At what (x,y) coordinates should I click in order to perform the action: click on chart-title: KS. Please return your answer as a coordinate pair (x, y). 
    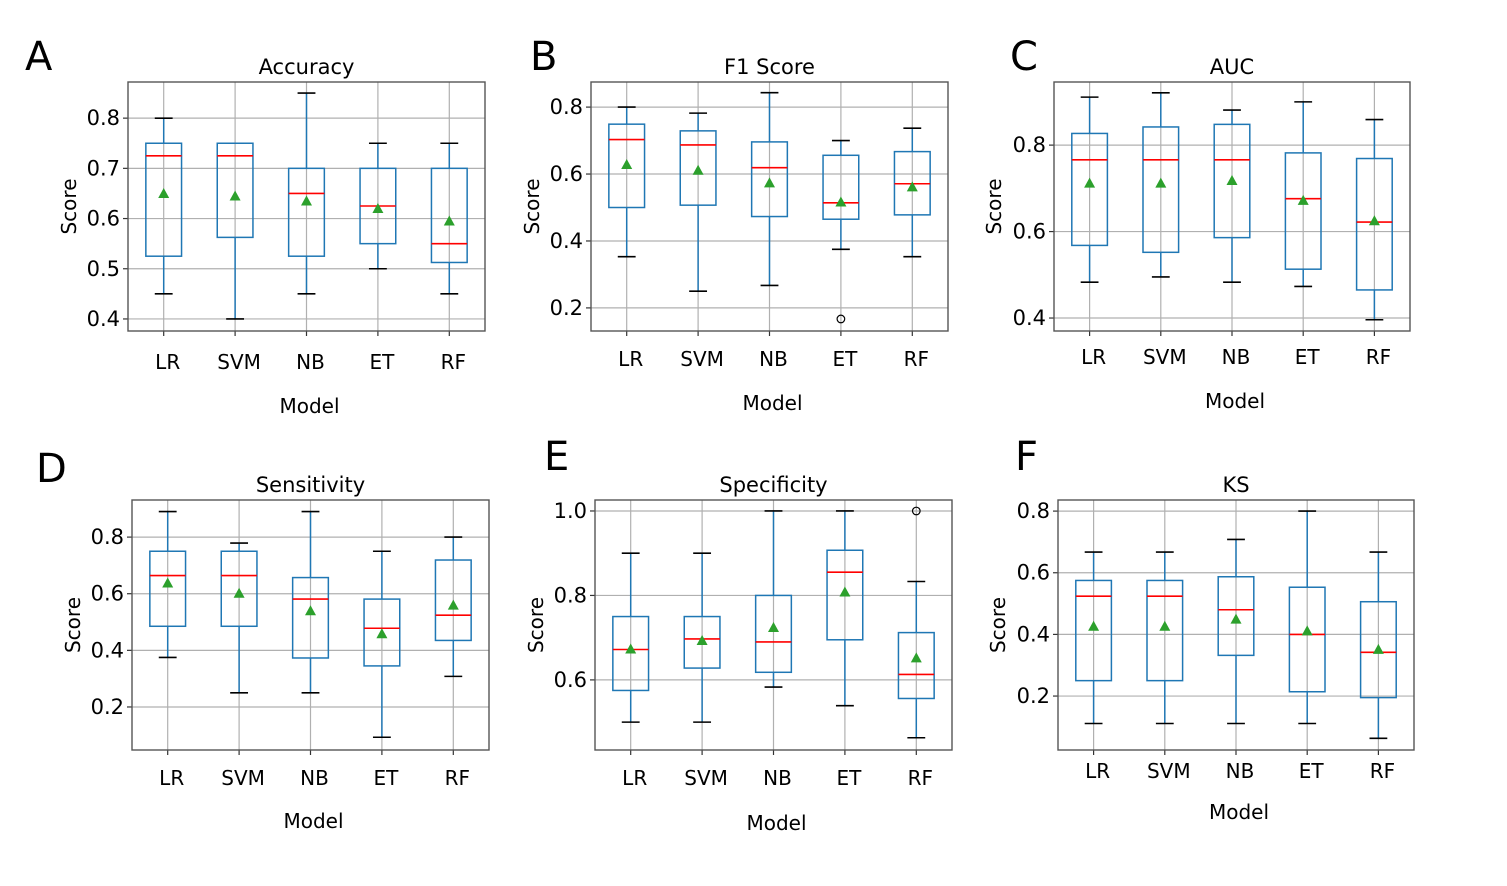
    Looking at the image, I should click on (1235, 485).